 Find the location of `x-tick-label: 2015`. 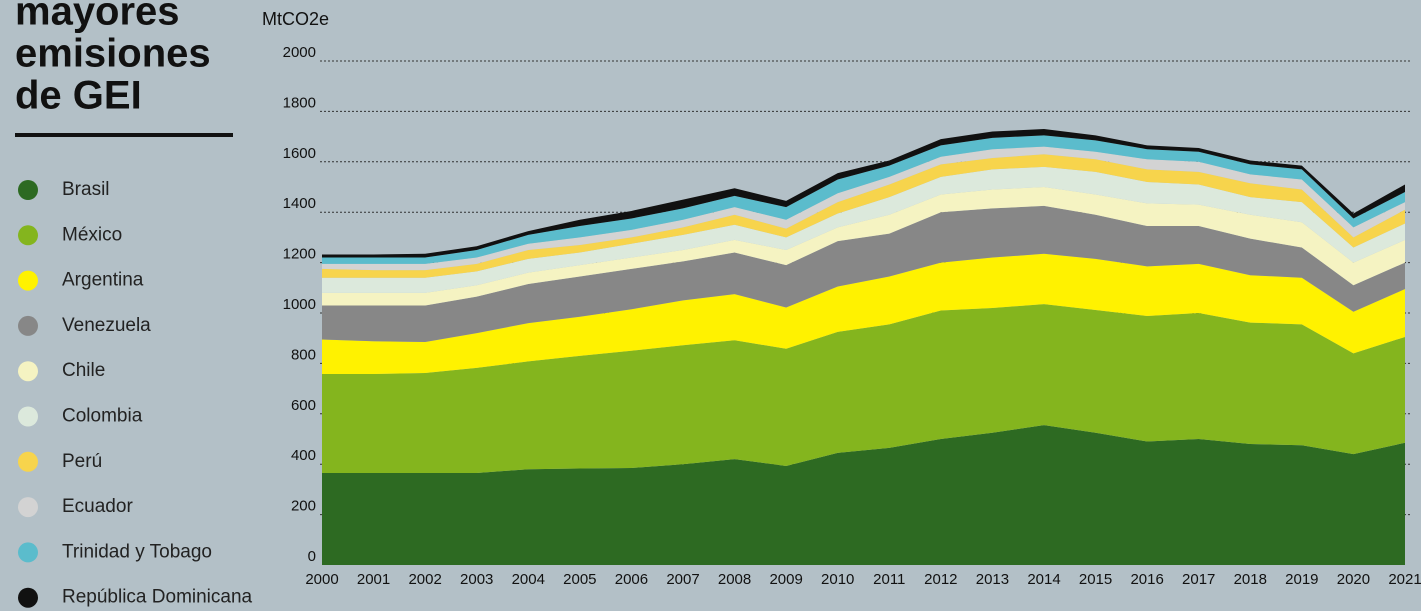

x-tick-label: 2015 is located at coordinates (1095, 579).